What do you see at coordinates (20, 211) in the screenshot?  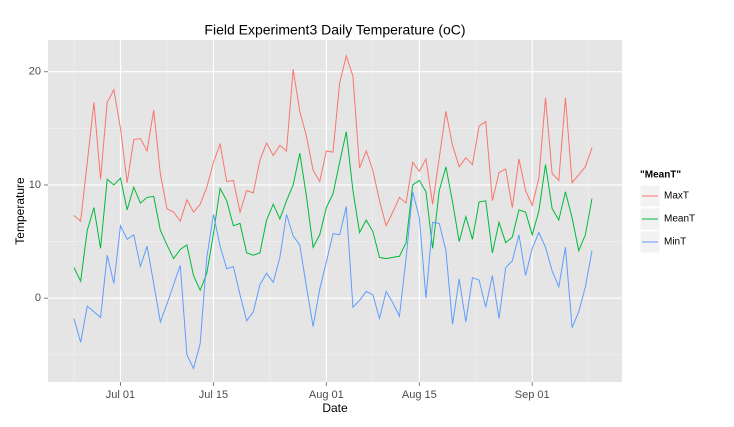 I see `y-axis-label: Temperature` at bounding box center [20, 211].